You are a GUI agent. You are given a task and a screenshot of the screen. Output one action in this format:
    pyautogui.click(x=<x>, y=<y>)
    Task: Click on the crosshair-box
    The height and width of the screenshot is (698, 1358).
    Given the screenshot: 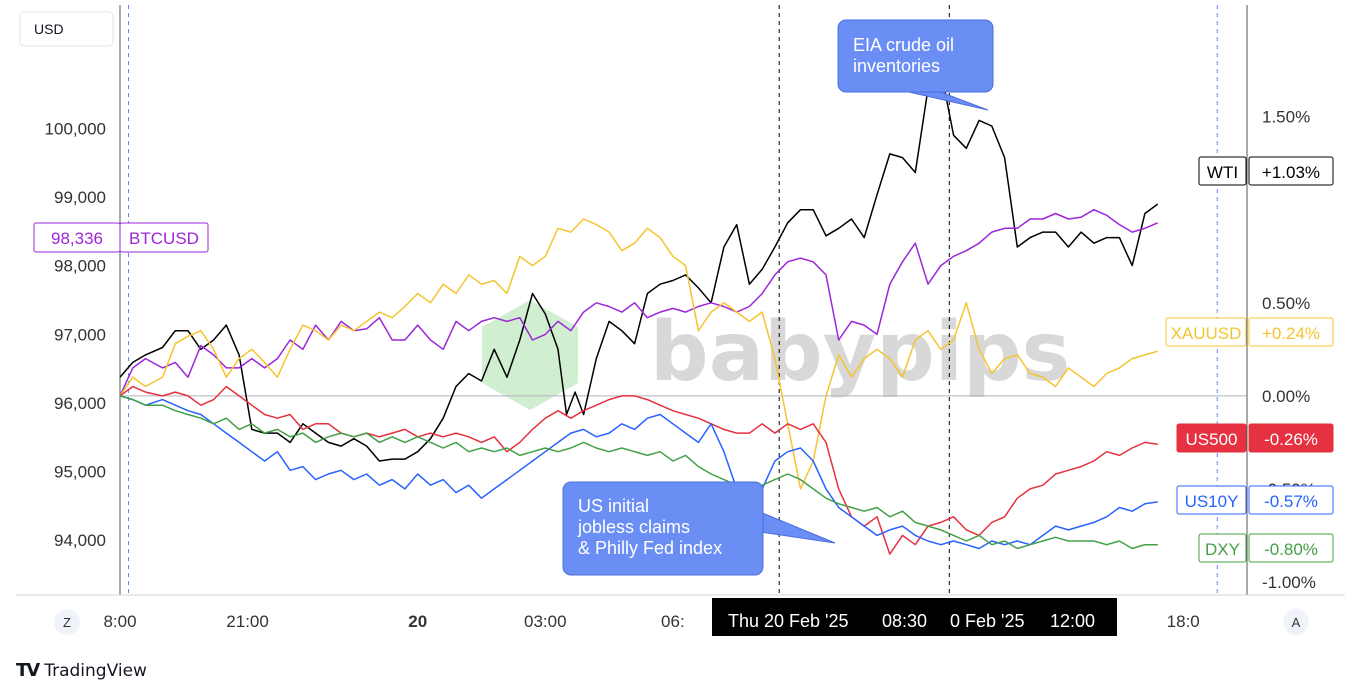 What is the action you would take?
    pyautogui.click(x=914, y=617)
    